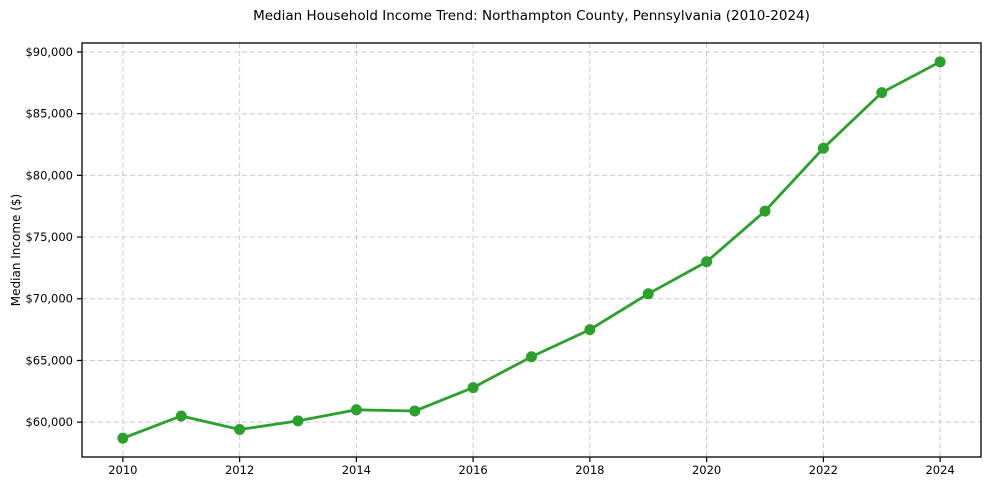  I want to click on y-tick-label: $65,000, so click(49, 360).